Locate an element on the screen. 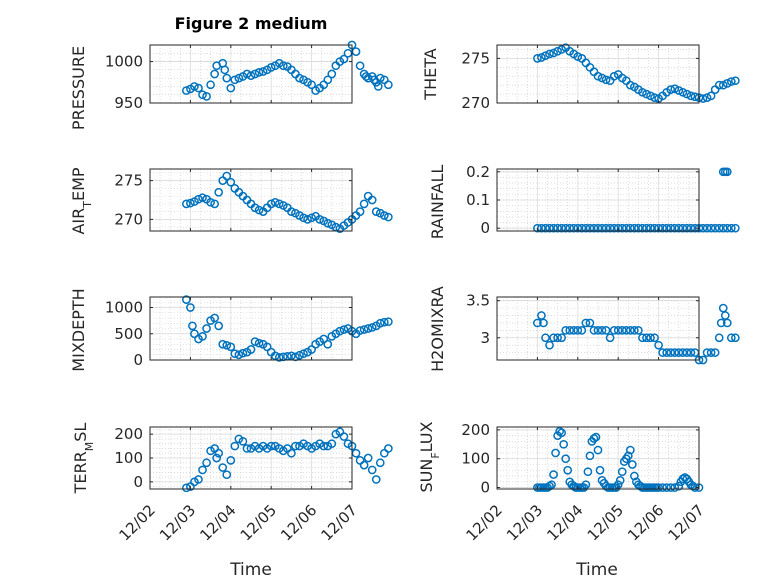 Image resolution: width=778 pixels, height=583 pixels. y-tick-label: 200 is located at coordinates (475, 430).